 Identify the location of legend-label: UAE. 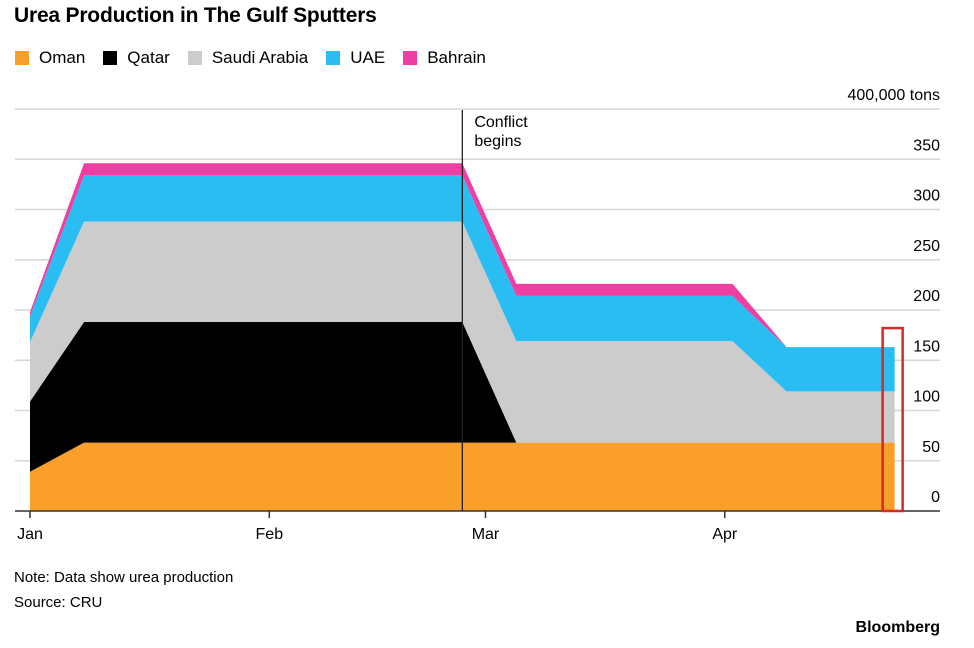
(368, 57).